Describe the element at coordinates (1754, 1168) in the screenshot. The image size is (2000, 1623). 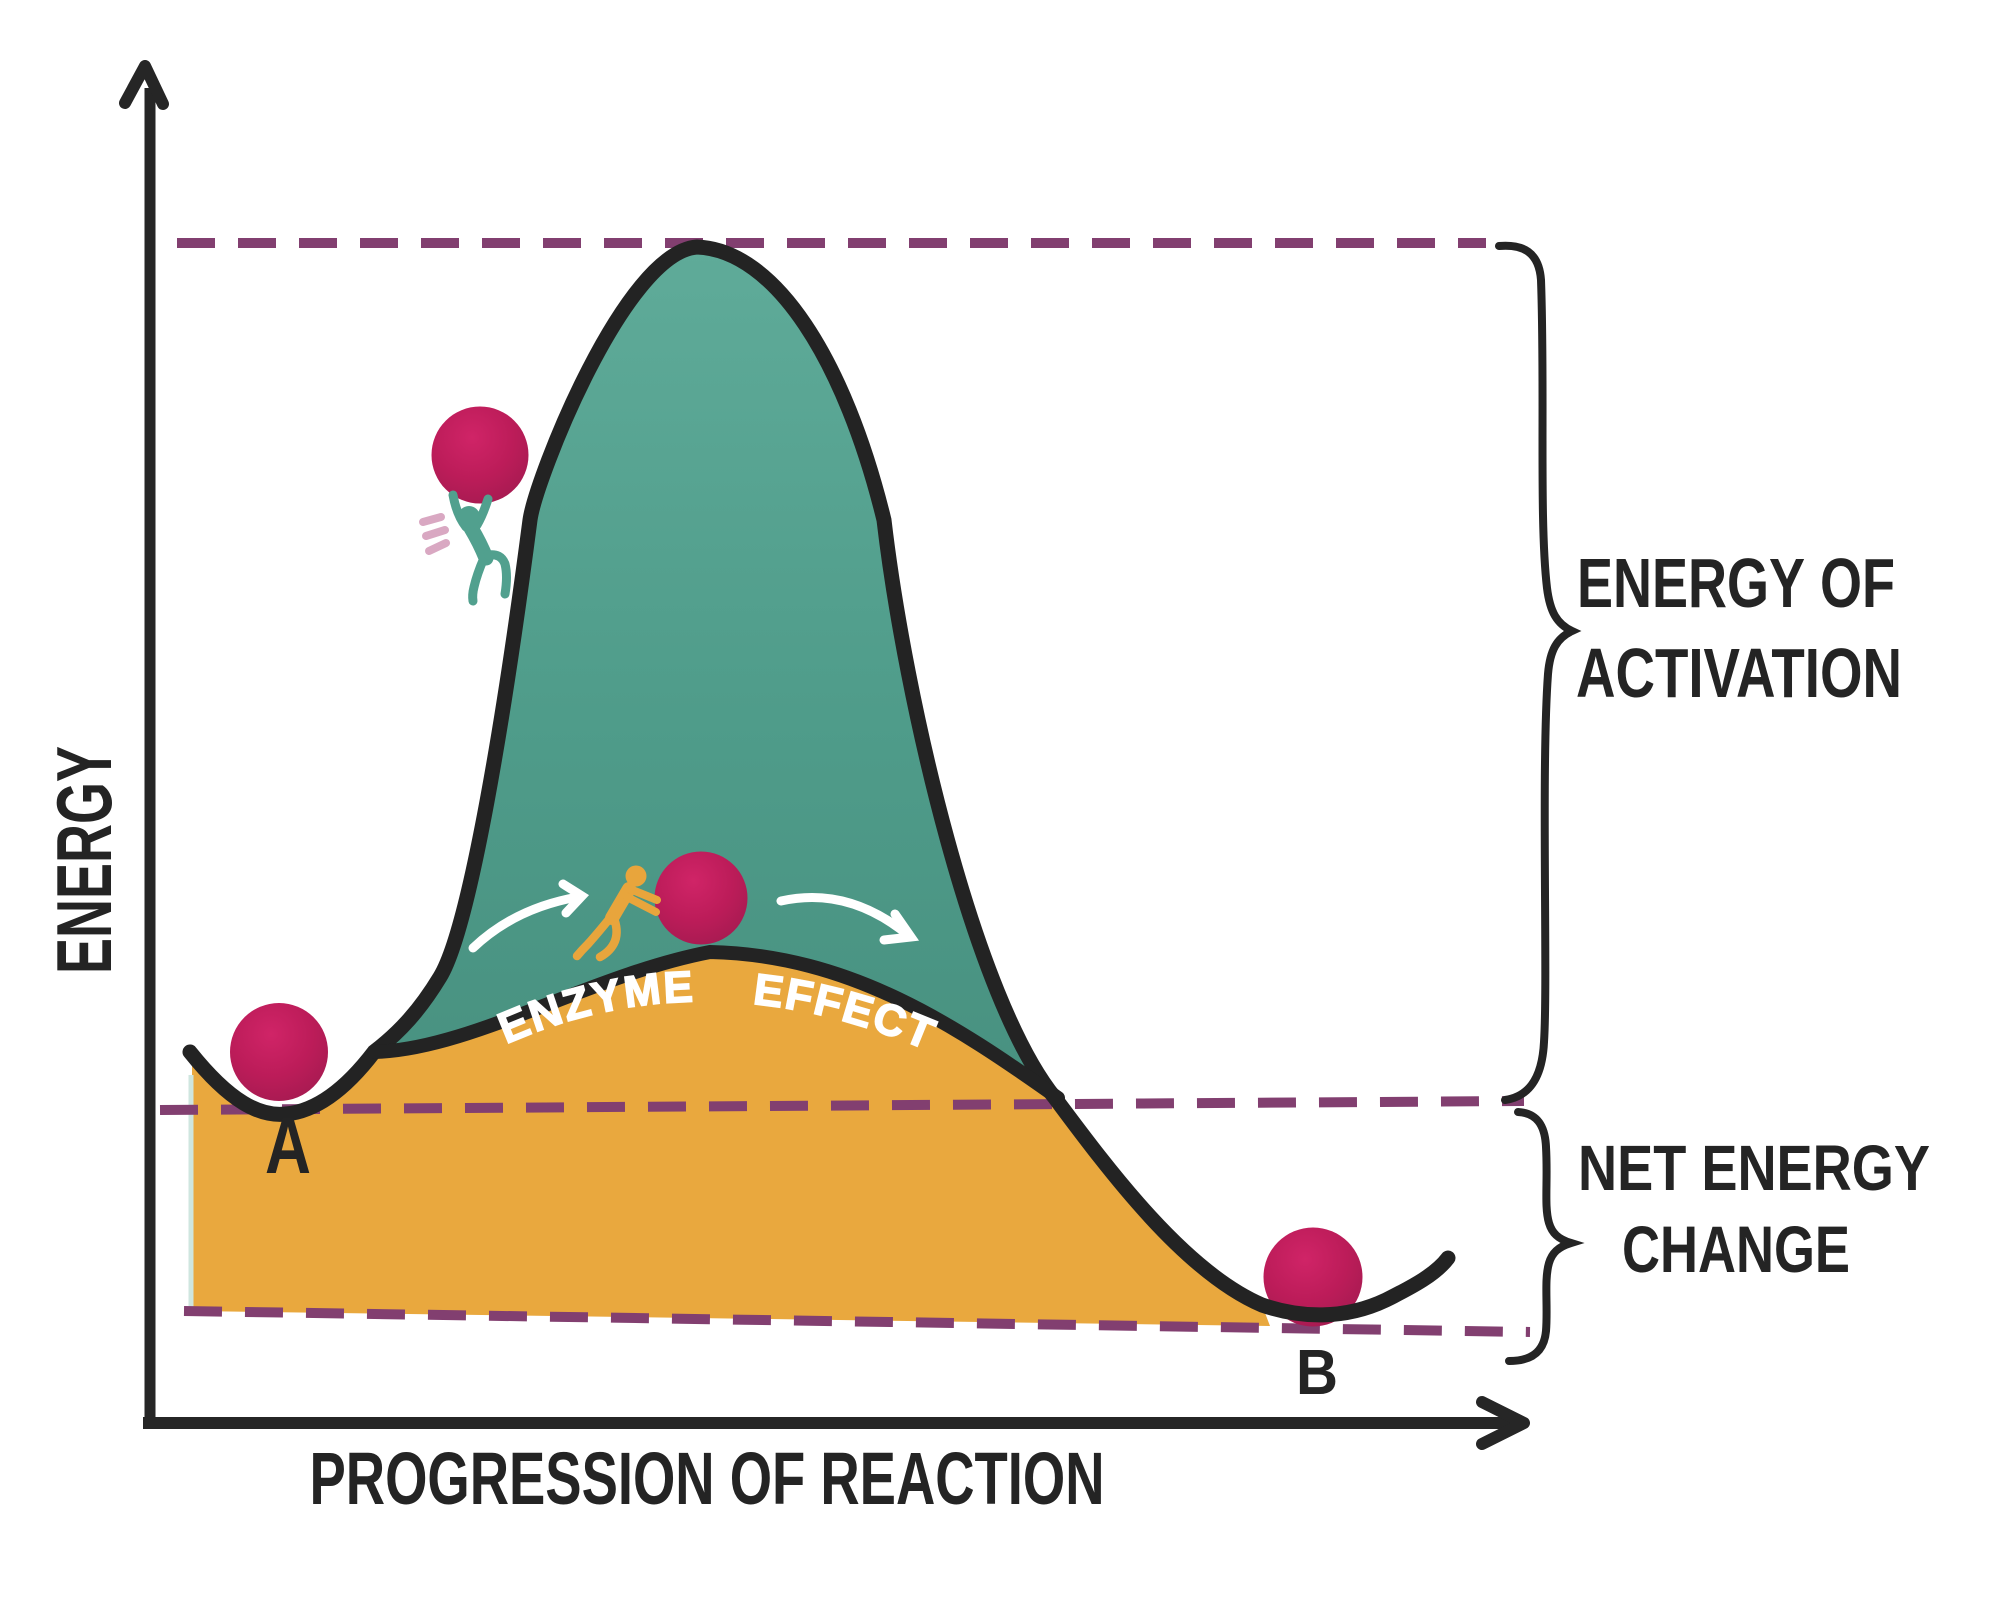
I see `svg-text: NET ENERGY` at that location.